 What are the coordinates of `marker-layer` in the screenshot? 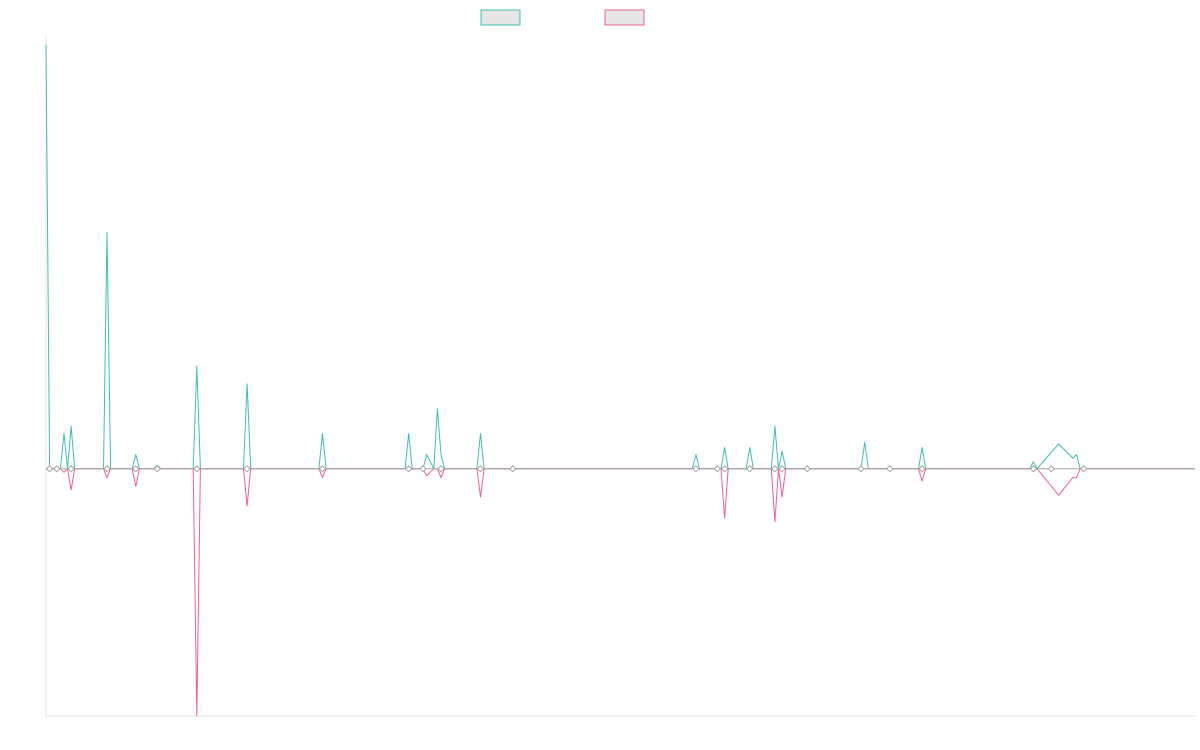 It's located at (566, 469).